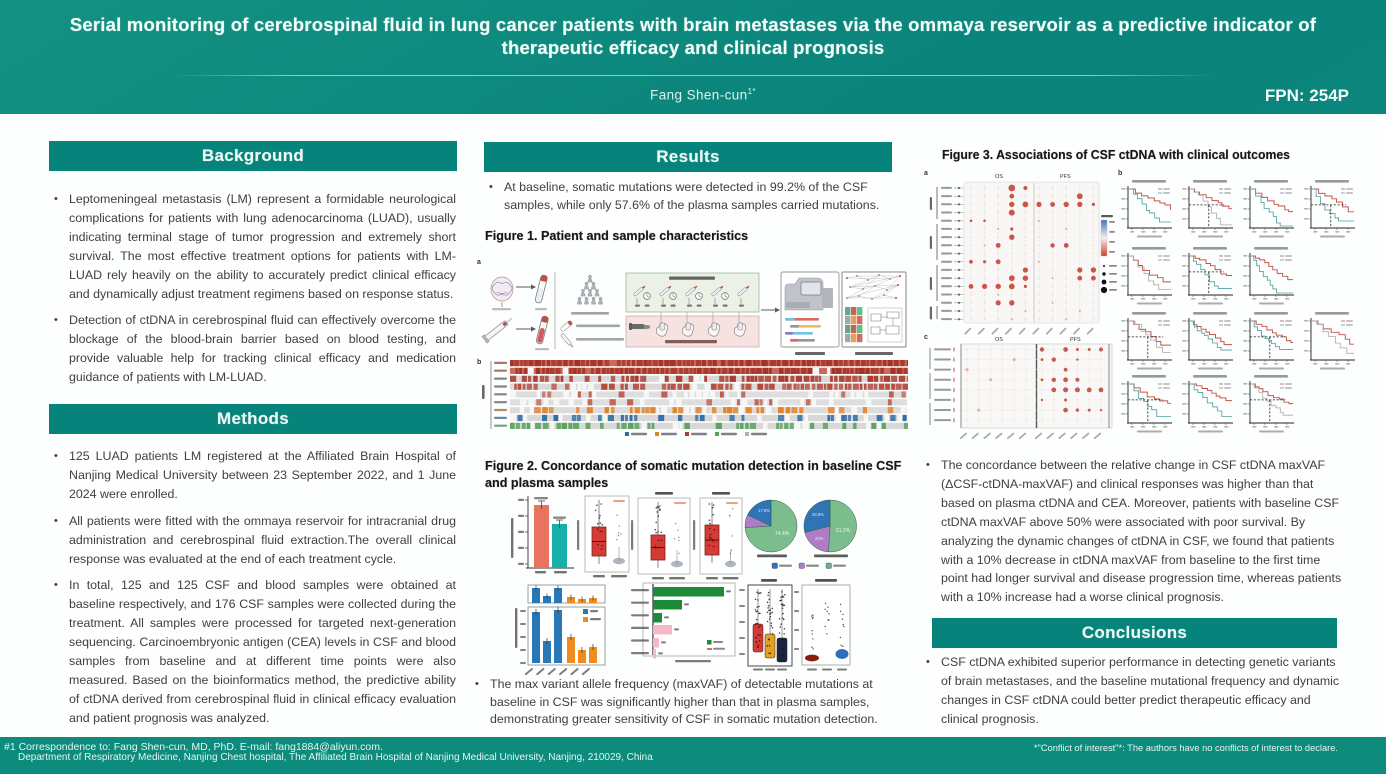 The width and height of the screenshot is (1386, 774). What do you see at coordinates (819, 538) in the screenshot?
I see `svg-text: 20%` at bounding box center [819, 538].